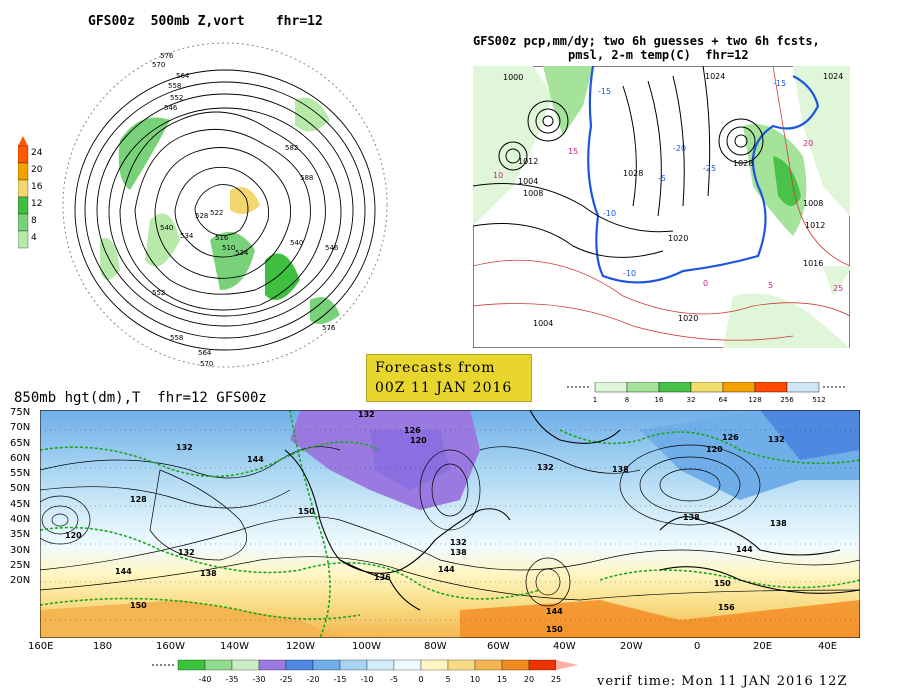 This screenshot has width=900, height=700. What do you see at coordinates (382, 577) in the screenshot?
I see `svg-text: 136` at bounding box center [382, 577].